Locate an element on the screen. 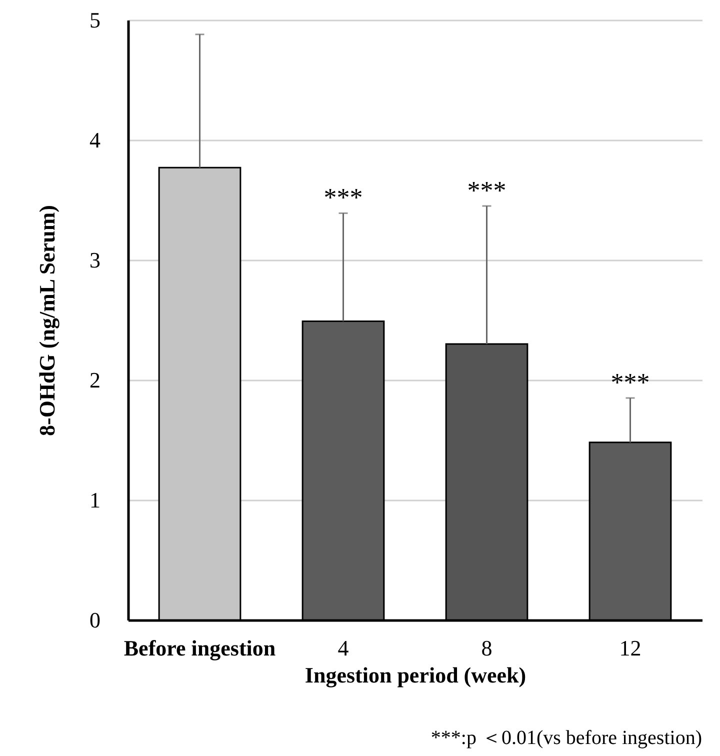 This screenshot has width=720, height=756. x-tick-label: Before ingestion is located at coordinates (200, 648).